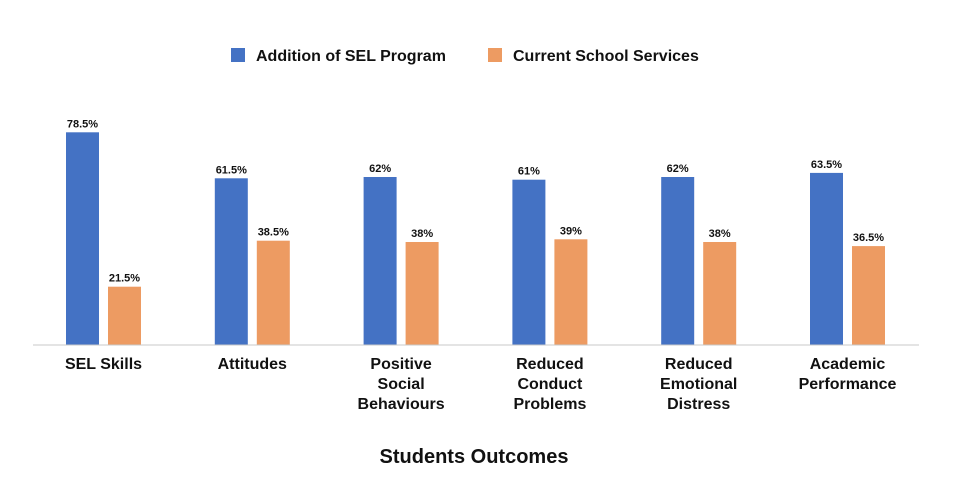  I want to click on category-label-5: Reduced Emotional Distress, so click(698, 384).